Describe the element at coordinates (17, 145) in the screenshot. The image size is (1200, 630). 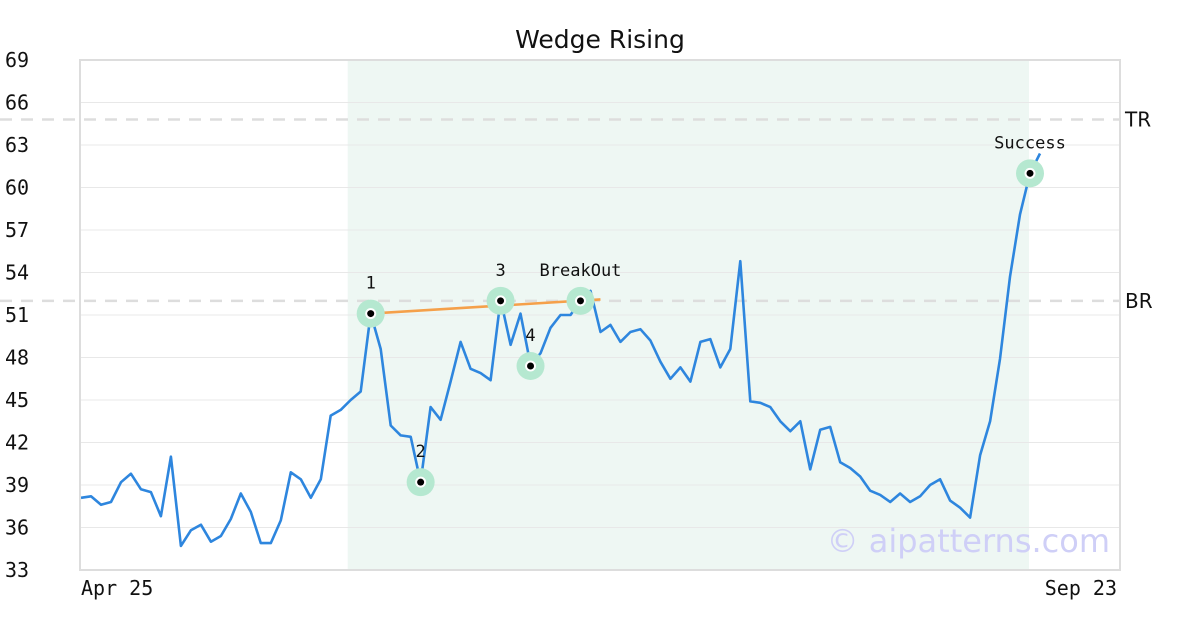
I see `y-tick-label: 63` at that location.